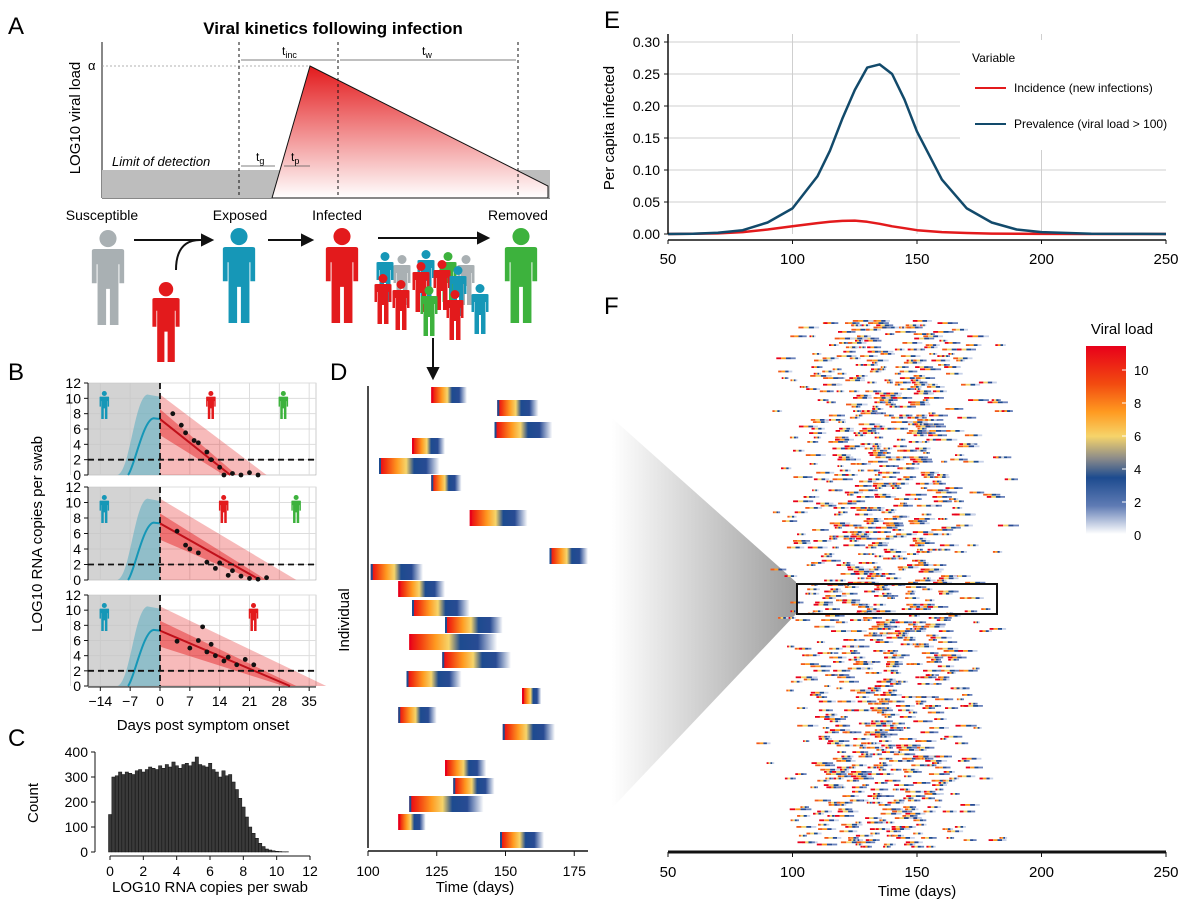 The height and width of the screenshot is (904, 1186). What do you see at coordinates (506, 871) in the screenshot?
I see `panel-d-xtick-label: 150` at bounding box center [506, 871].